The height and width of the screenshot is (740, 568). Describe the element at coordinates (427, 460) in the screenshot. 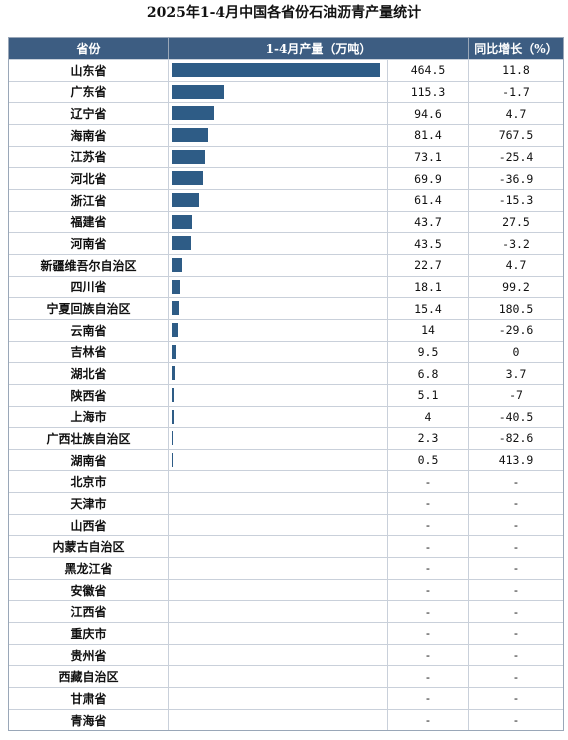

I see `output-value: 0.5` at that location.